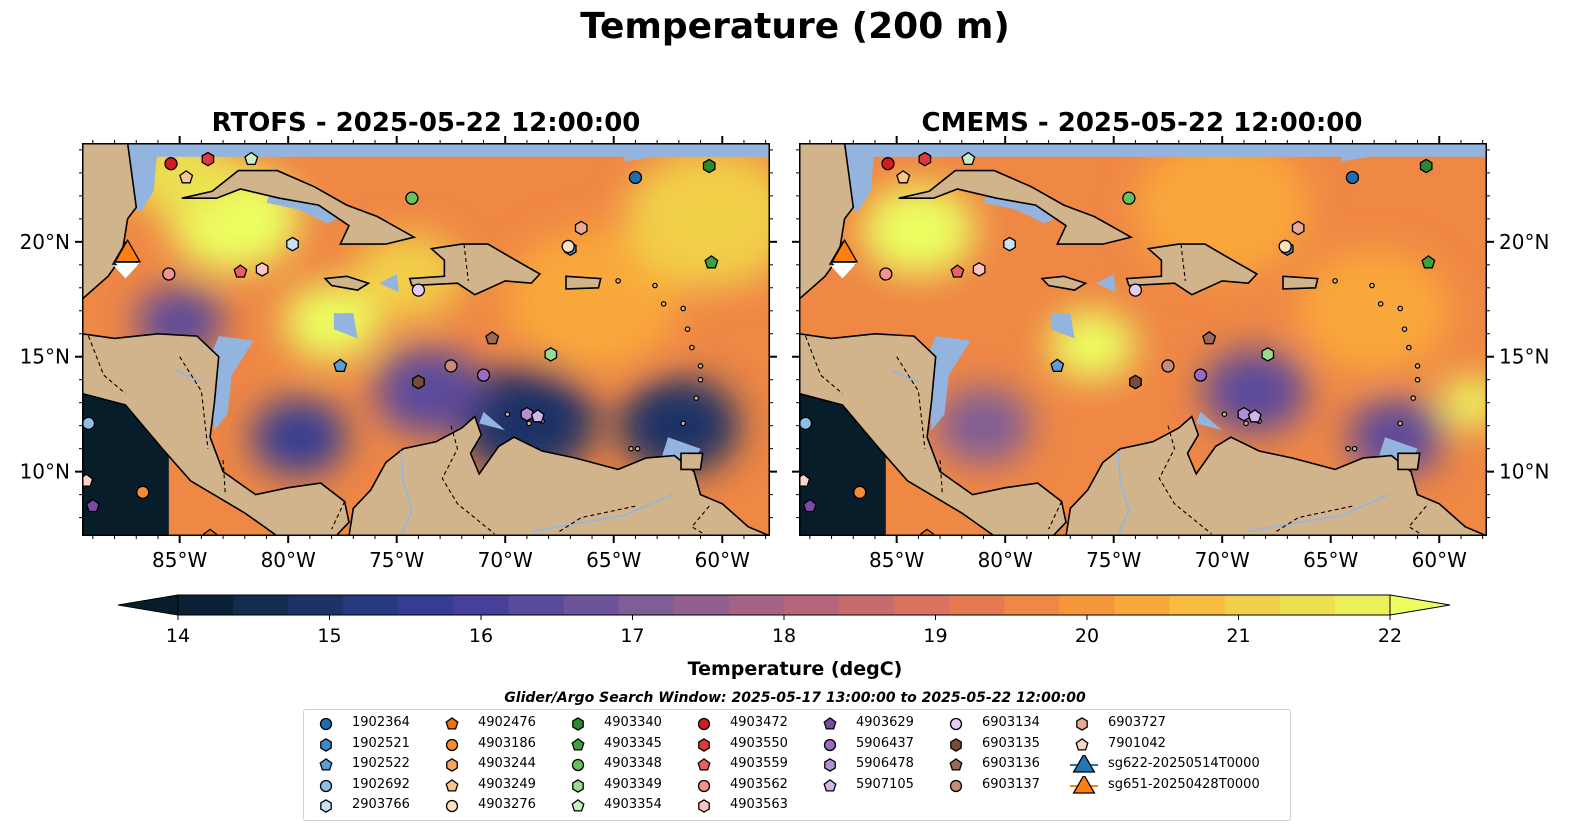 The height and width of the screenshot is (829, 1590). What do you see at coordinates (1192, 269) in the screenshot?
I see `hispaniola-land` at bounding box center [1192, 269].